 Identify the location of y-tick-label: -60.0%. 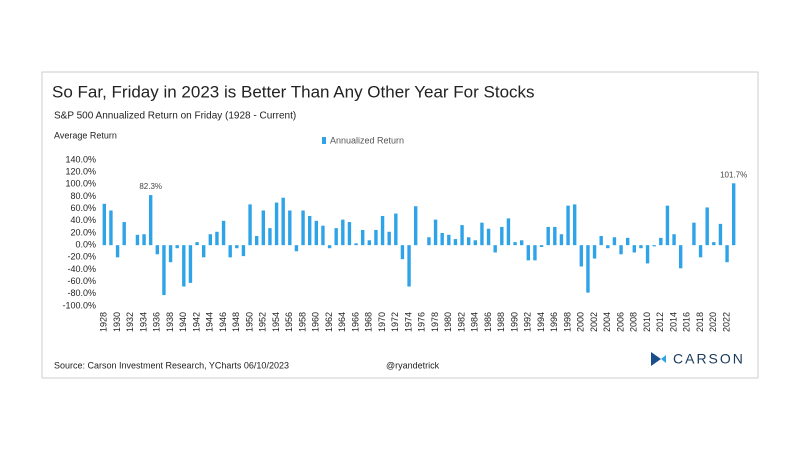
(81, 281).